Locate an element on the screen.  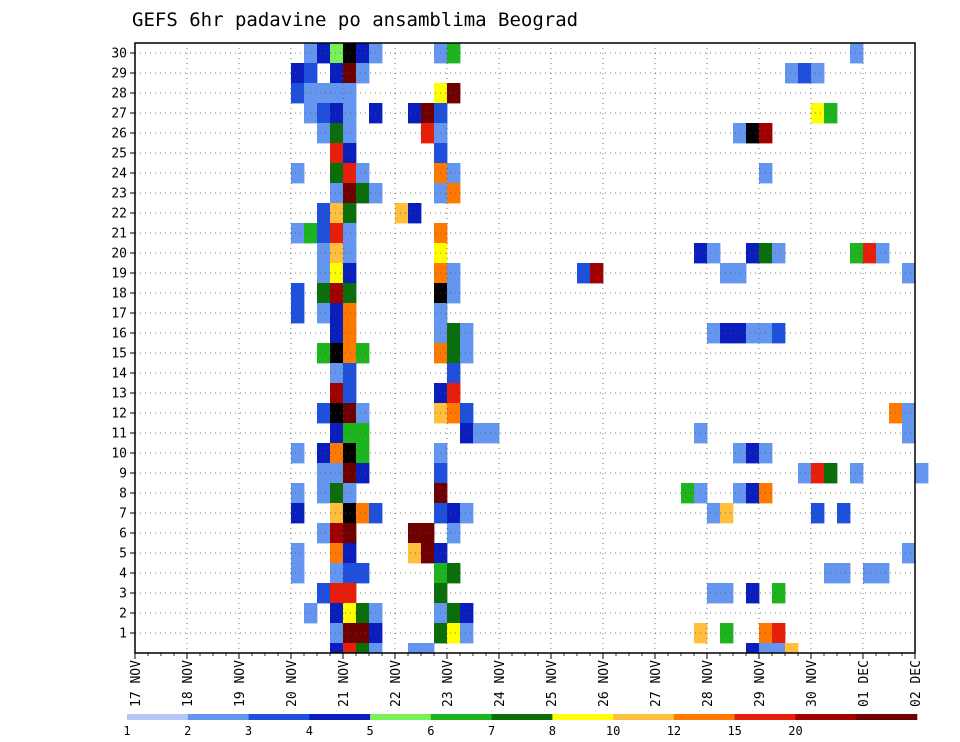
x-tick-label: 20 NOV is located at coordinates (292, 683).